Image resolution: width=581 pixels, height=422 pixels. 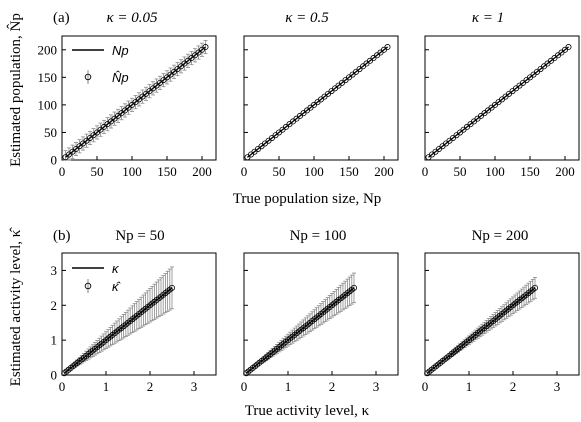 I want to click on subplot-1: 0 50 100 150 200, so click(x=320, y=107).